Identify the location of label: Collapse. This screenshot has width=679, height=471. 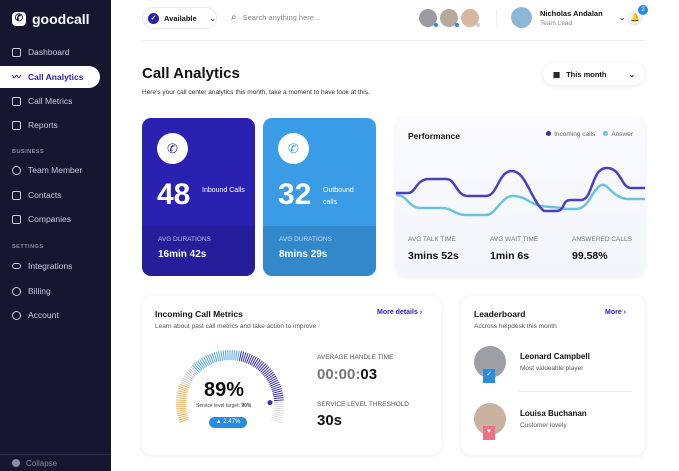
(42, 463).